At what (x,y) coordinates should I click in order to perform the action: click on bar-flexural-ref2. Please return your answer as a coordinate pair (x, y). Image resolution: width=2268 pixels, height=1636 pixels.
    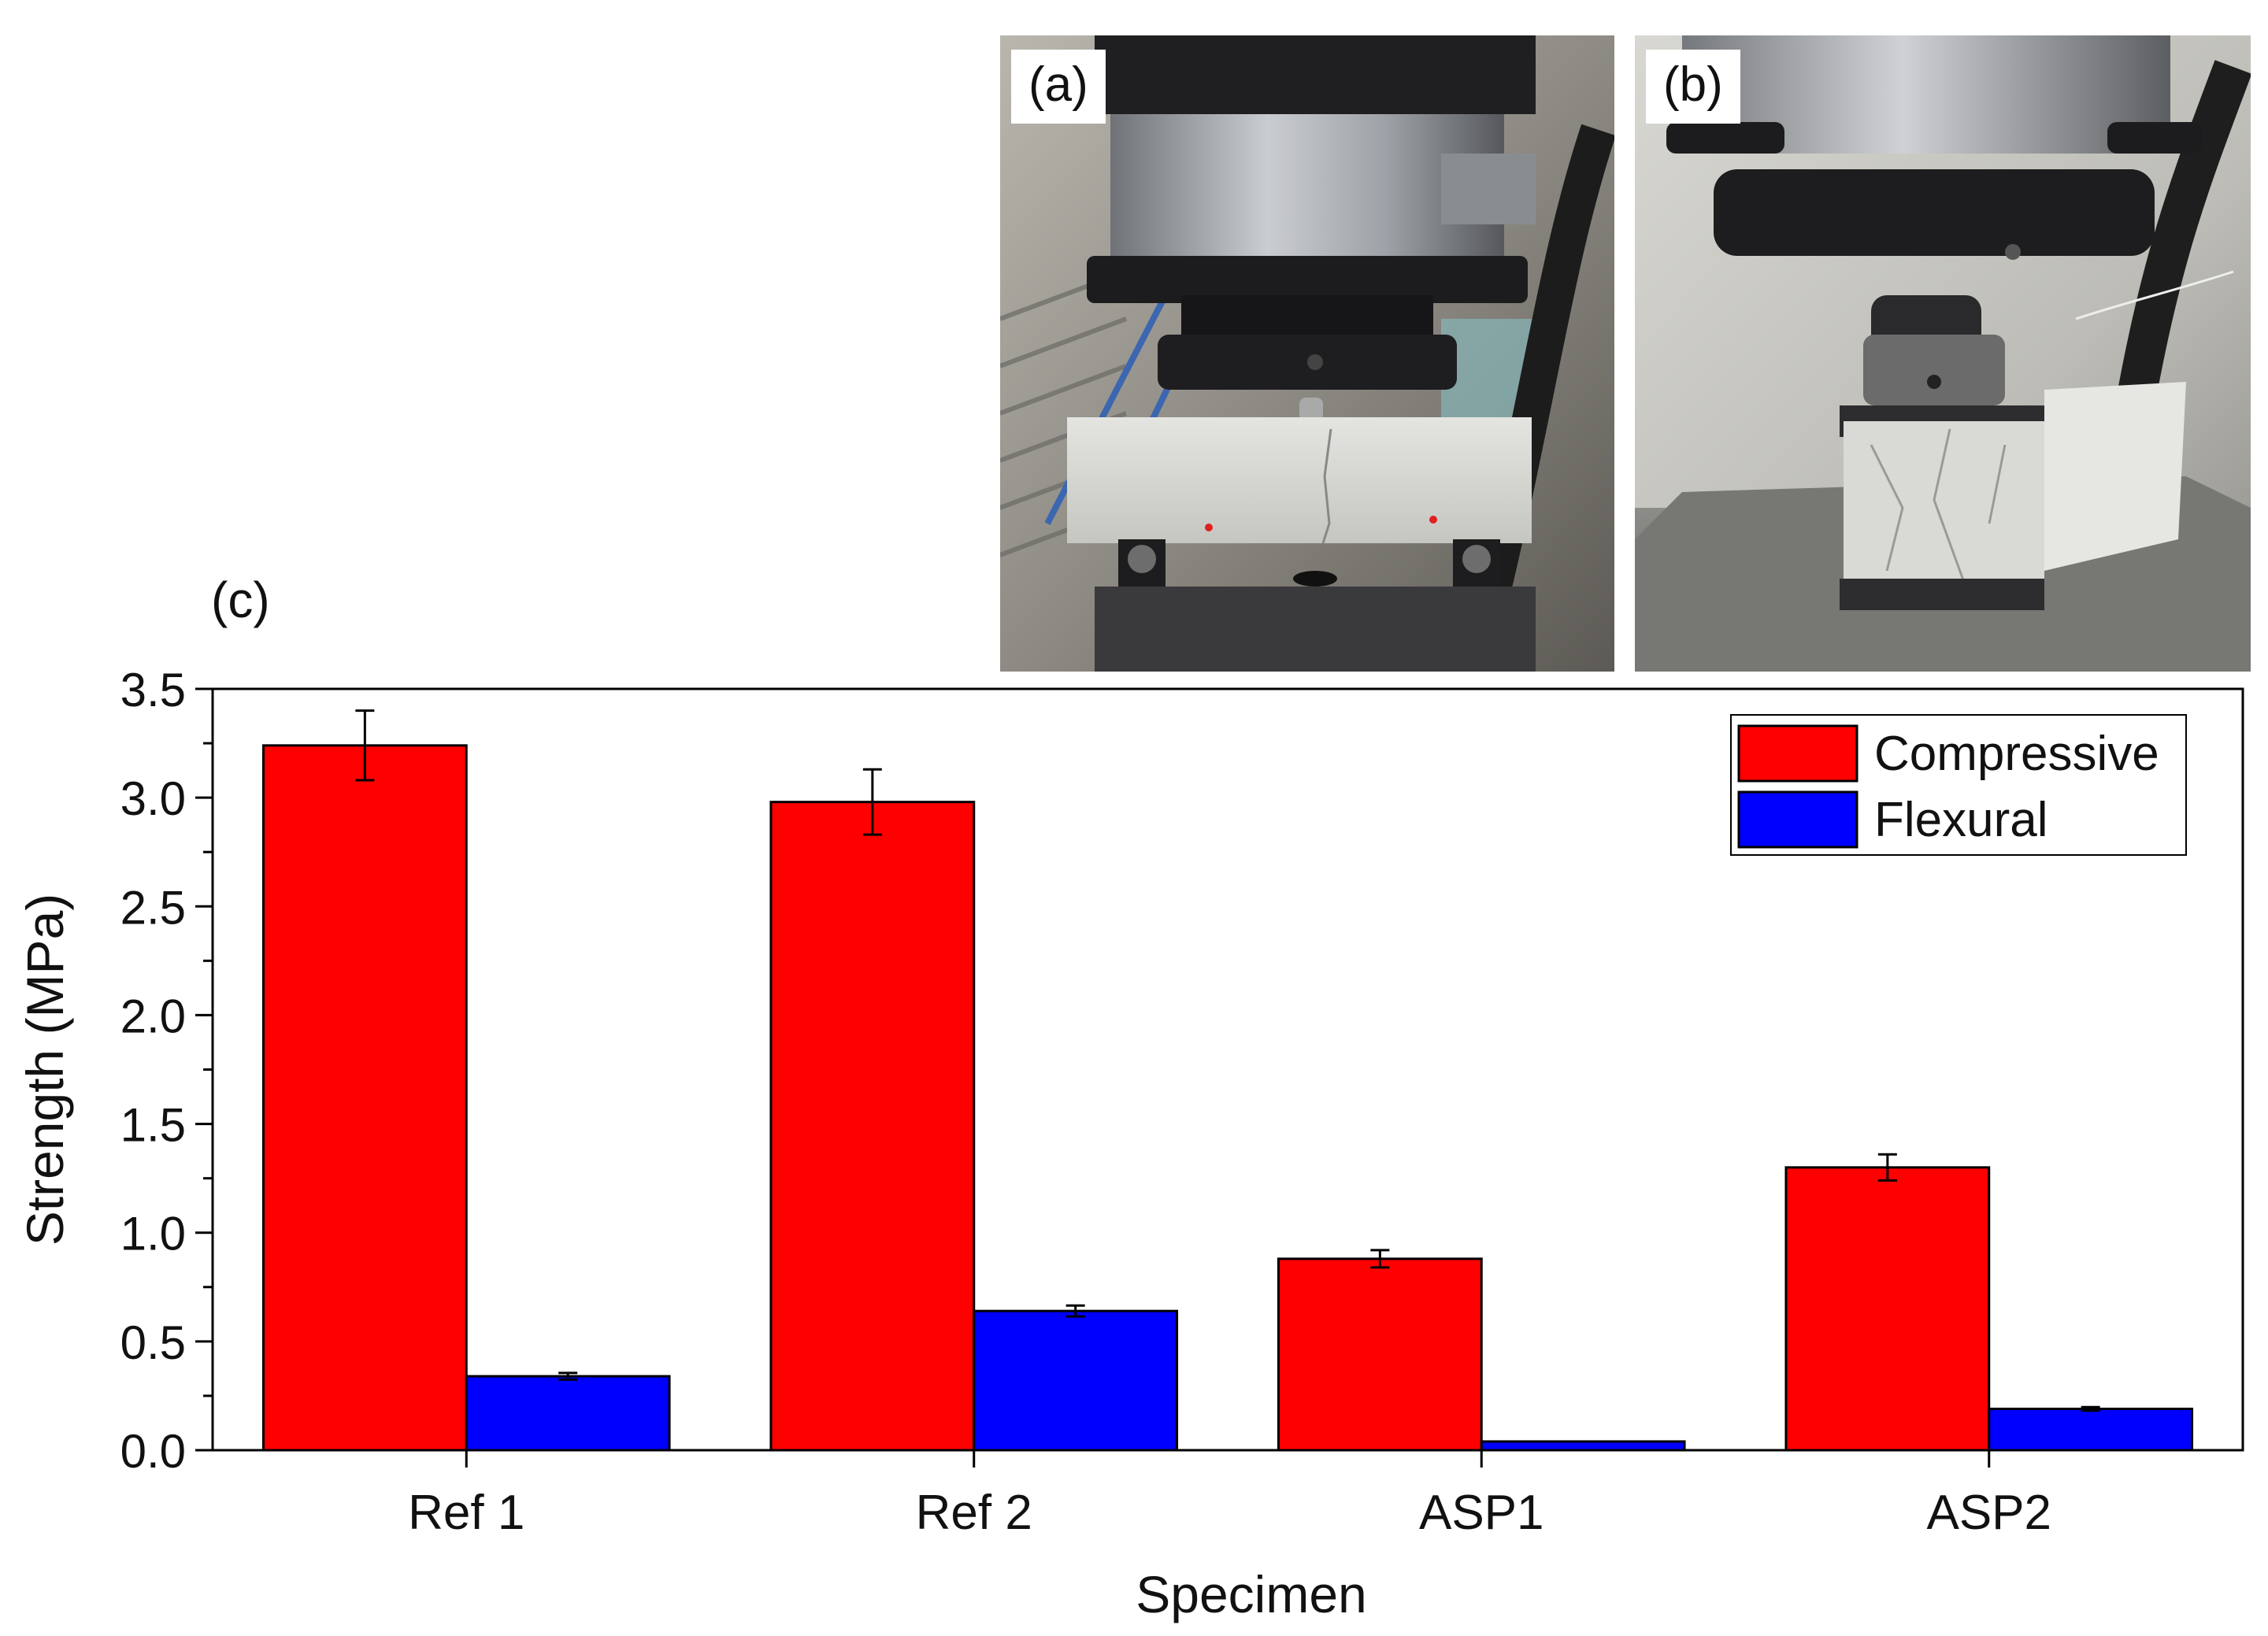
    Looking at the image, I should click on (1076, 1380).